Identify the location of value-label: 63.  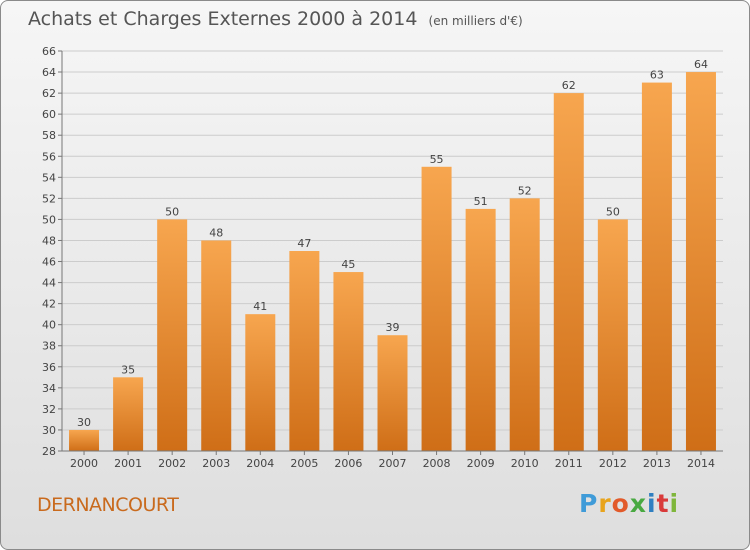
(657, 75).